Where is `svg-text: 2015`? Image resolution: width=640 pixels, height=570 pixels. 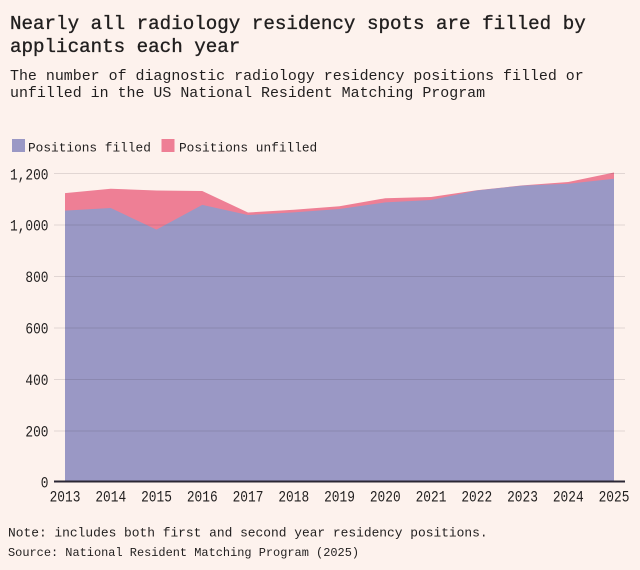
svg-text: 2015 is located at coordinates (156, 499).